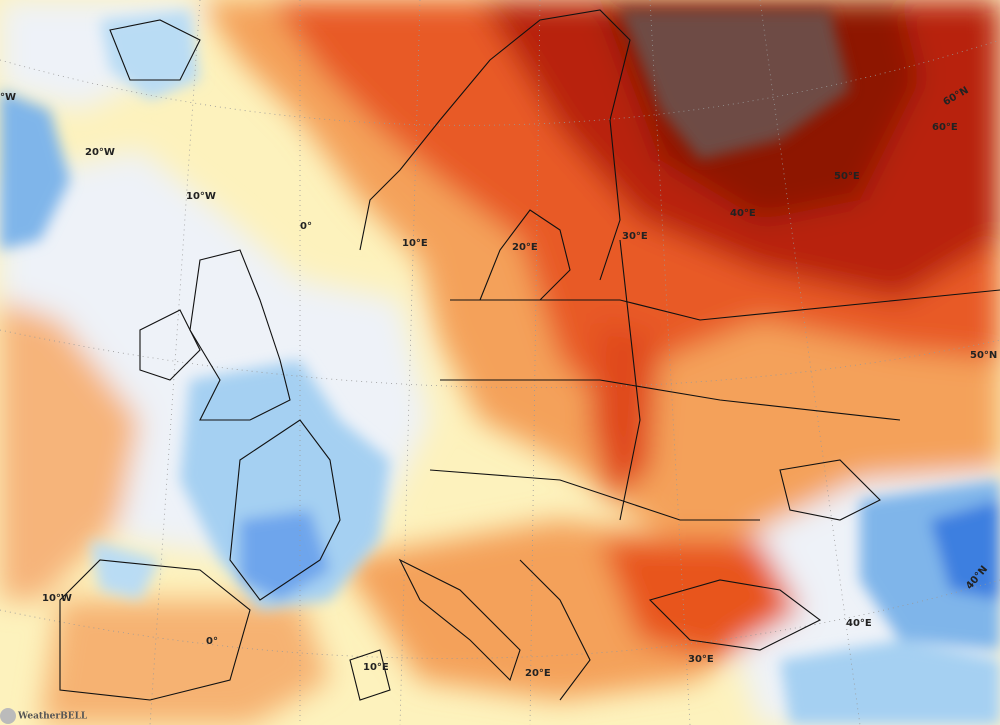 The image size is (1000, 725). Describe the element at coordinates (983, 355) in the screenshot. I see `graticule-label: 50°N` at that location.